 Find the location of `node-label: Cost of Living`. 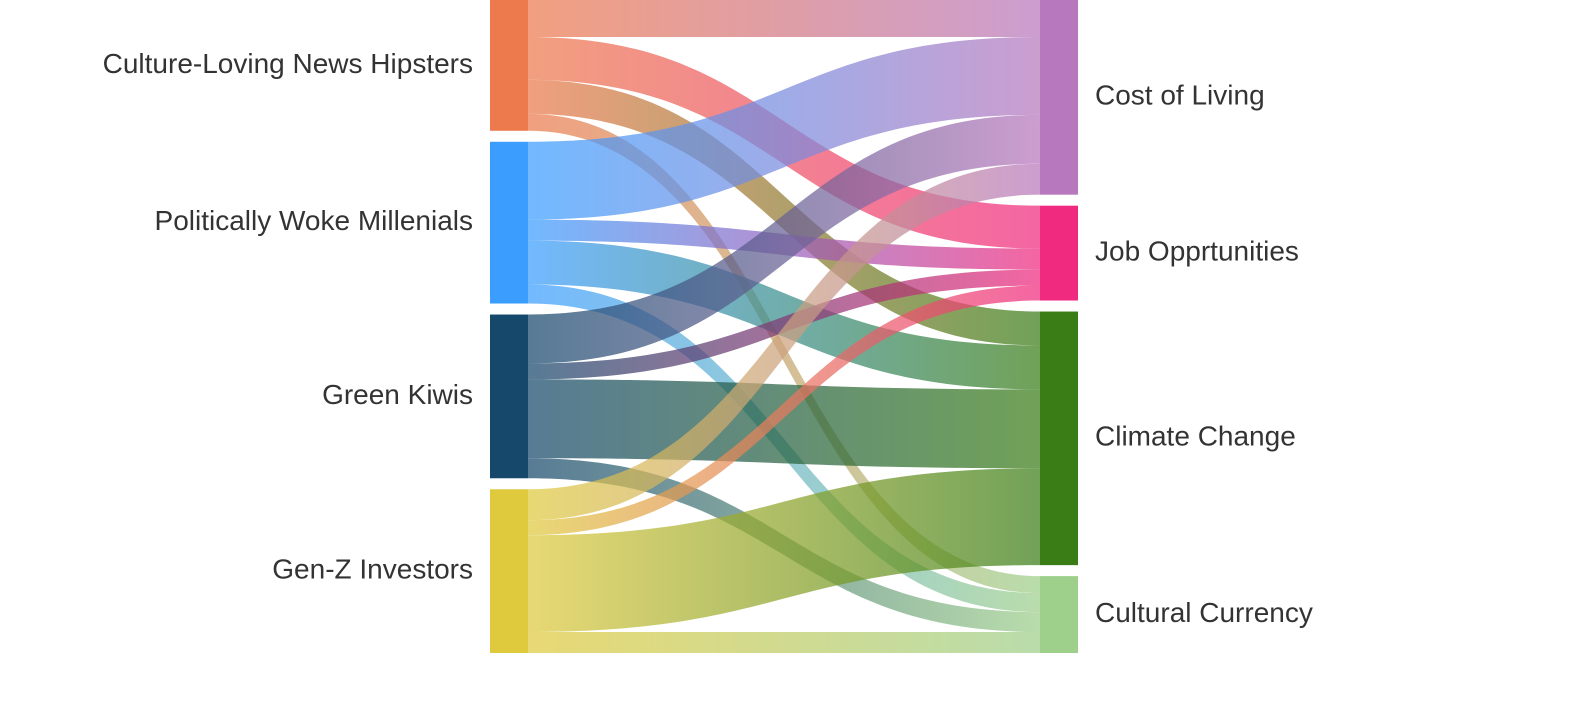

node-label: Cost of Living is located at coordinates (1180, 95).